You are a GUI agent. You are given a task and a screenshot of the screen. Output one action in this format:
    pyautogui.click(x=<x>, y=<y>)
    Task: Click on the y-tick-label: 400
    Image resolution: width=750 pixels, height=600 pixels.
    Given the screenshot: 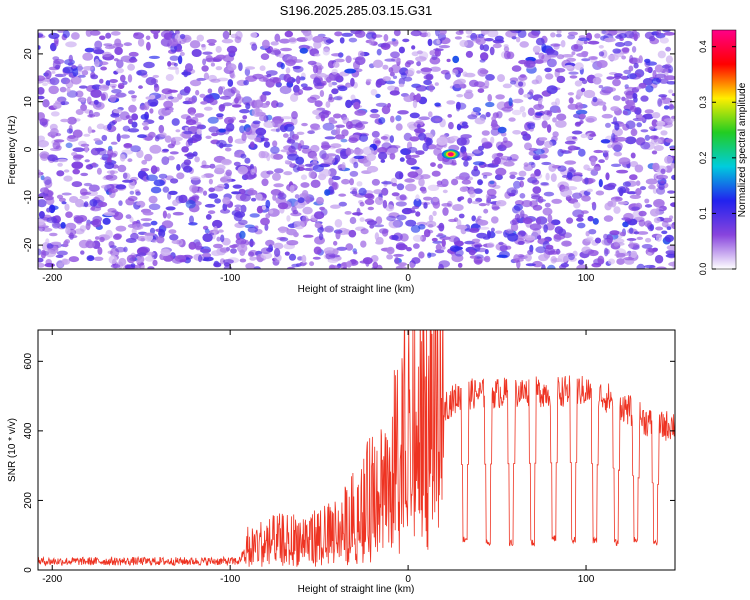 What is the action you would take?
    pyautogui.click(x=28, y=430)
    